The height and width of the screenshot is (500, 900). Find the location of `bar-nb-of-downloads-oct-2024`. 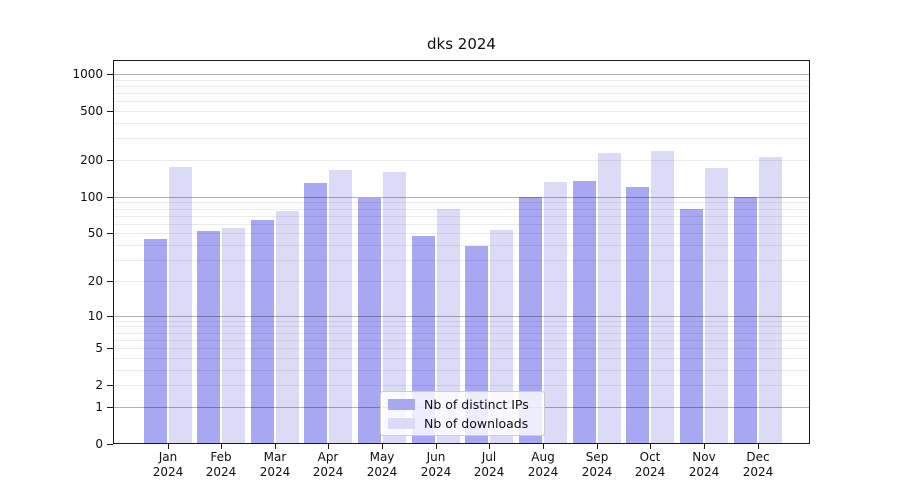

bar-nb-of-downloads-oct-2024 is located at coordinates (663, 297).